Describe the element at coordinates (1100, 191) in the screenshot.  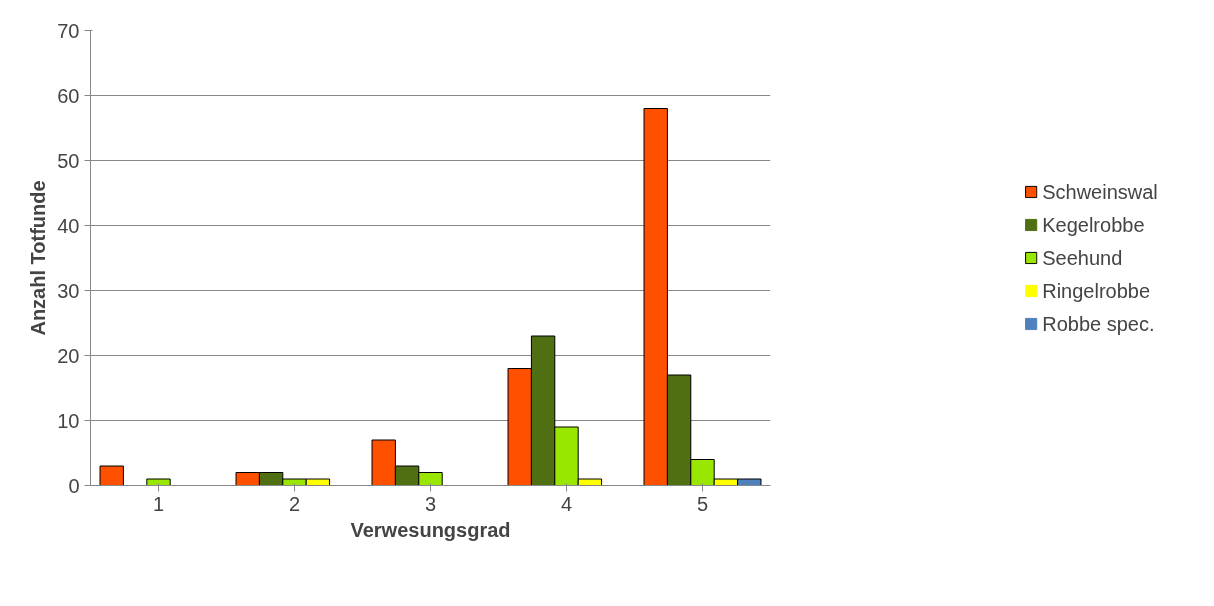
I see `legend-label: Schweinswal` at that location.